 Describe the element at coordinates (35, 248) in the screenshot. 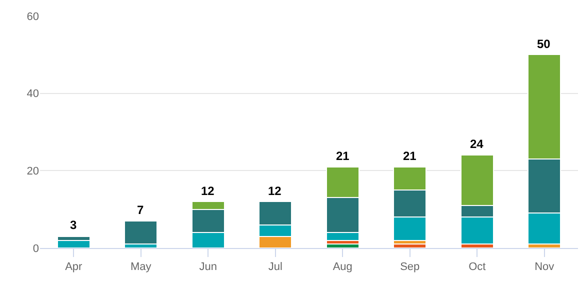

I see `y-tick-label: 0` at that location.